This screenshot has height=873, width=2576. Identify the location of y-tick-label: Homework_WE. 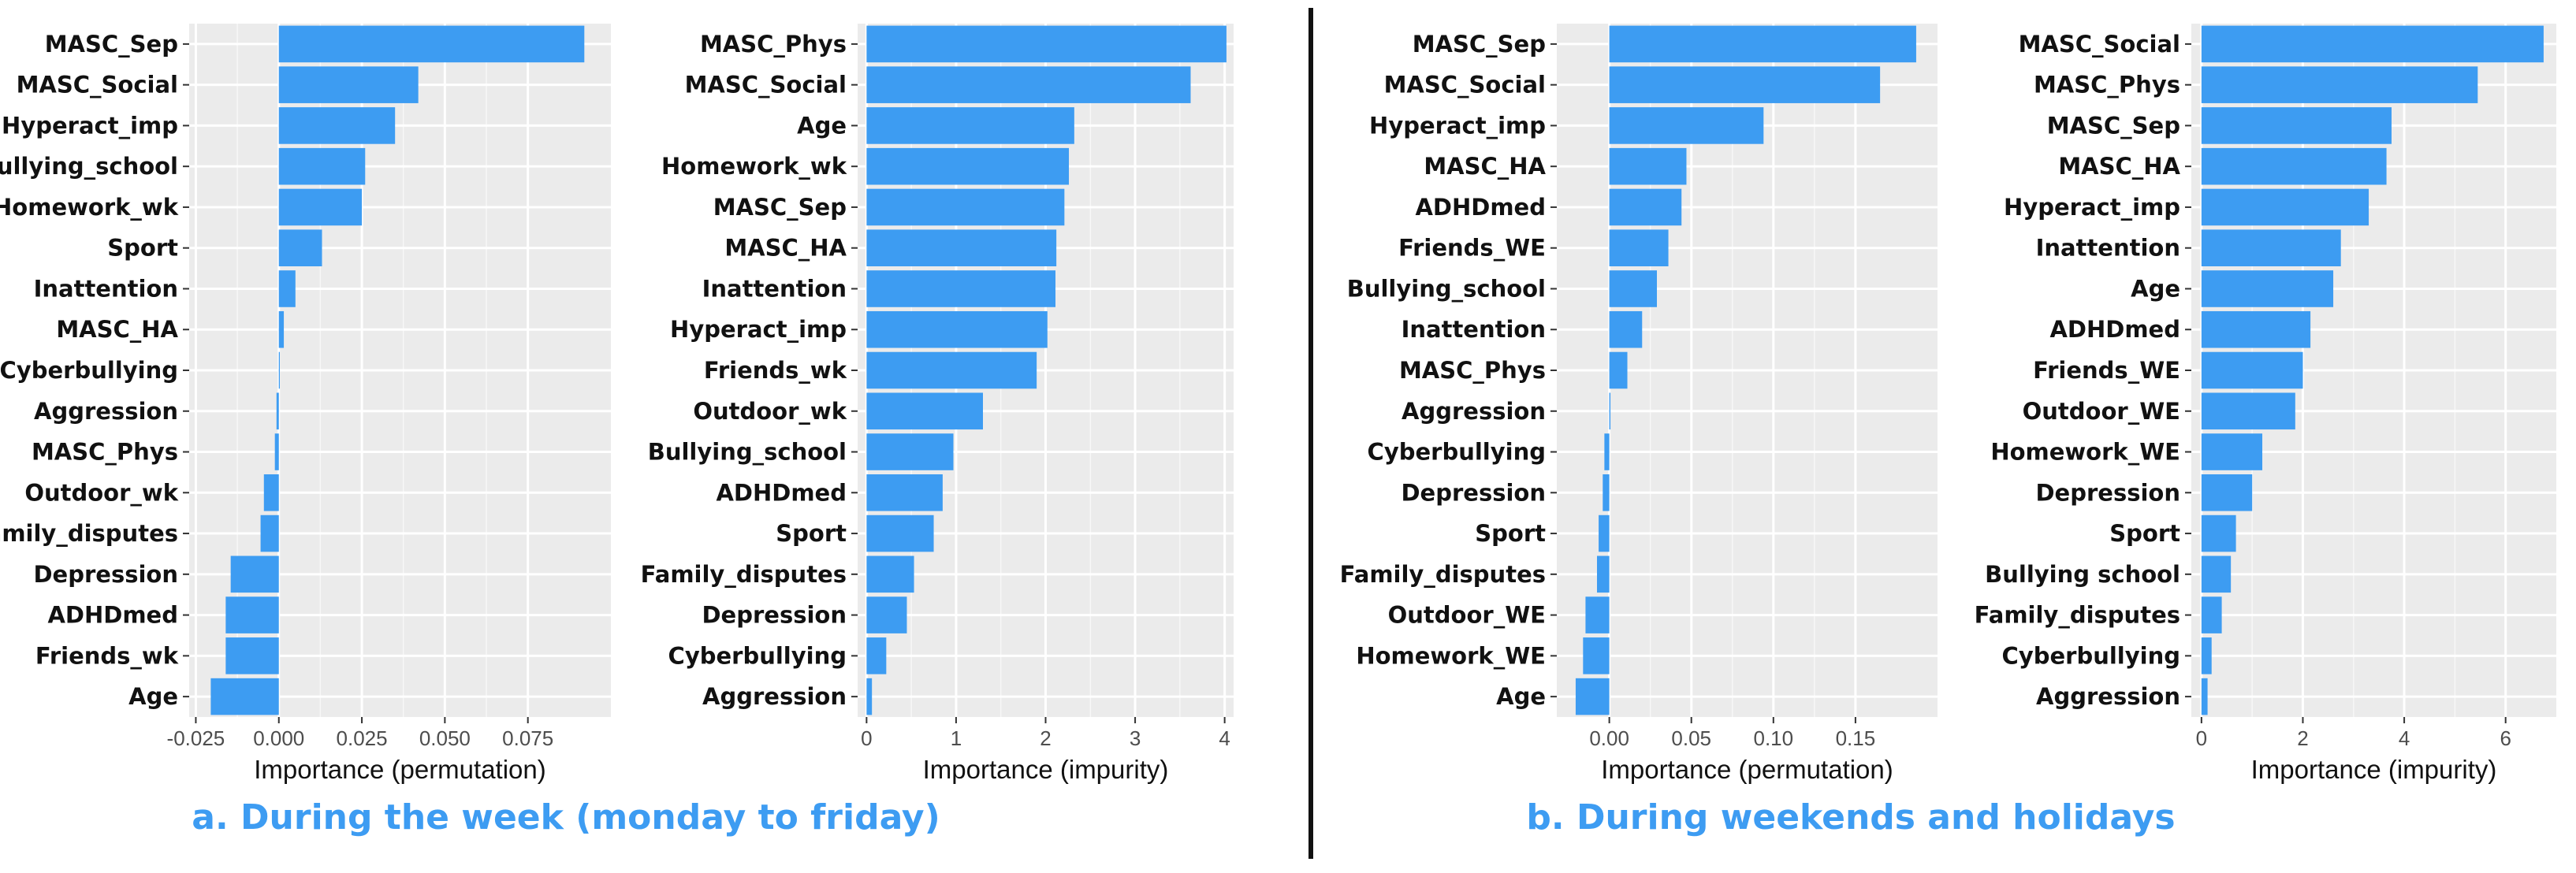
(2085, 452).